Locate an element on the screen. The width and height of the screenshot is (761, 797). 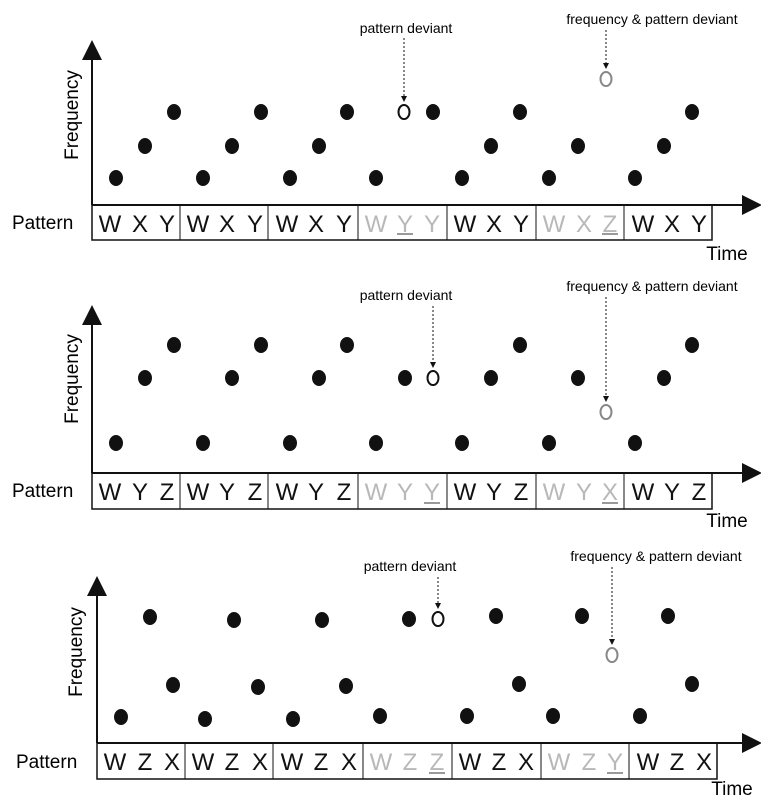
x-axis-label: Time is located at coordinates (727, 521).